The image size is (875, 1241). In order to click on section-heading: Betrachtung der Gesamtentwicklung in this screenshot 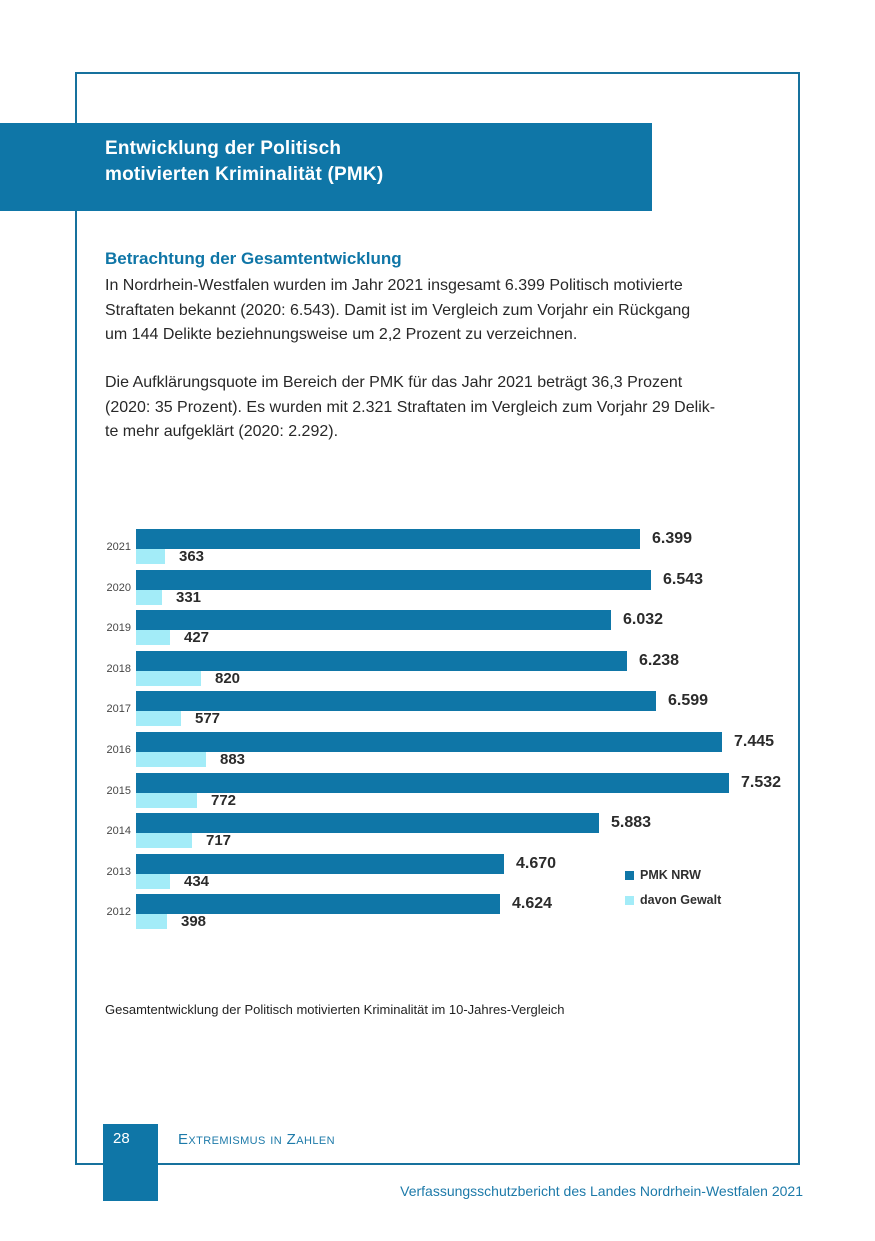, I will do `click(253, 258)`.